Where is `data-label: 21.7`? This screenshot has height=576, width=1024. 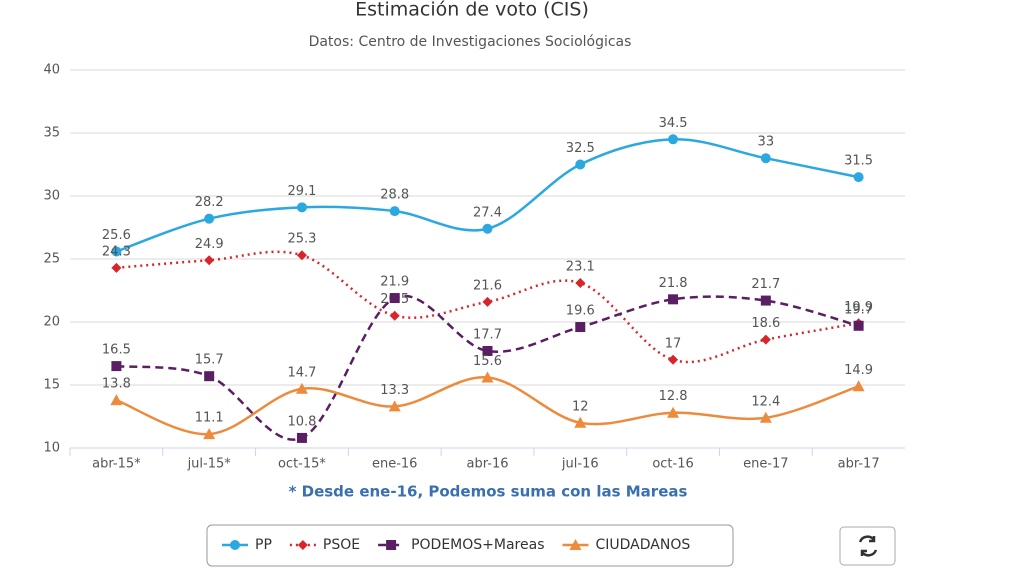
data-label: 21.7 is located at coordinates (765, 284).